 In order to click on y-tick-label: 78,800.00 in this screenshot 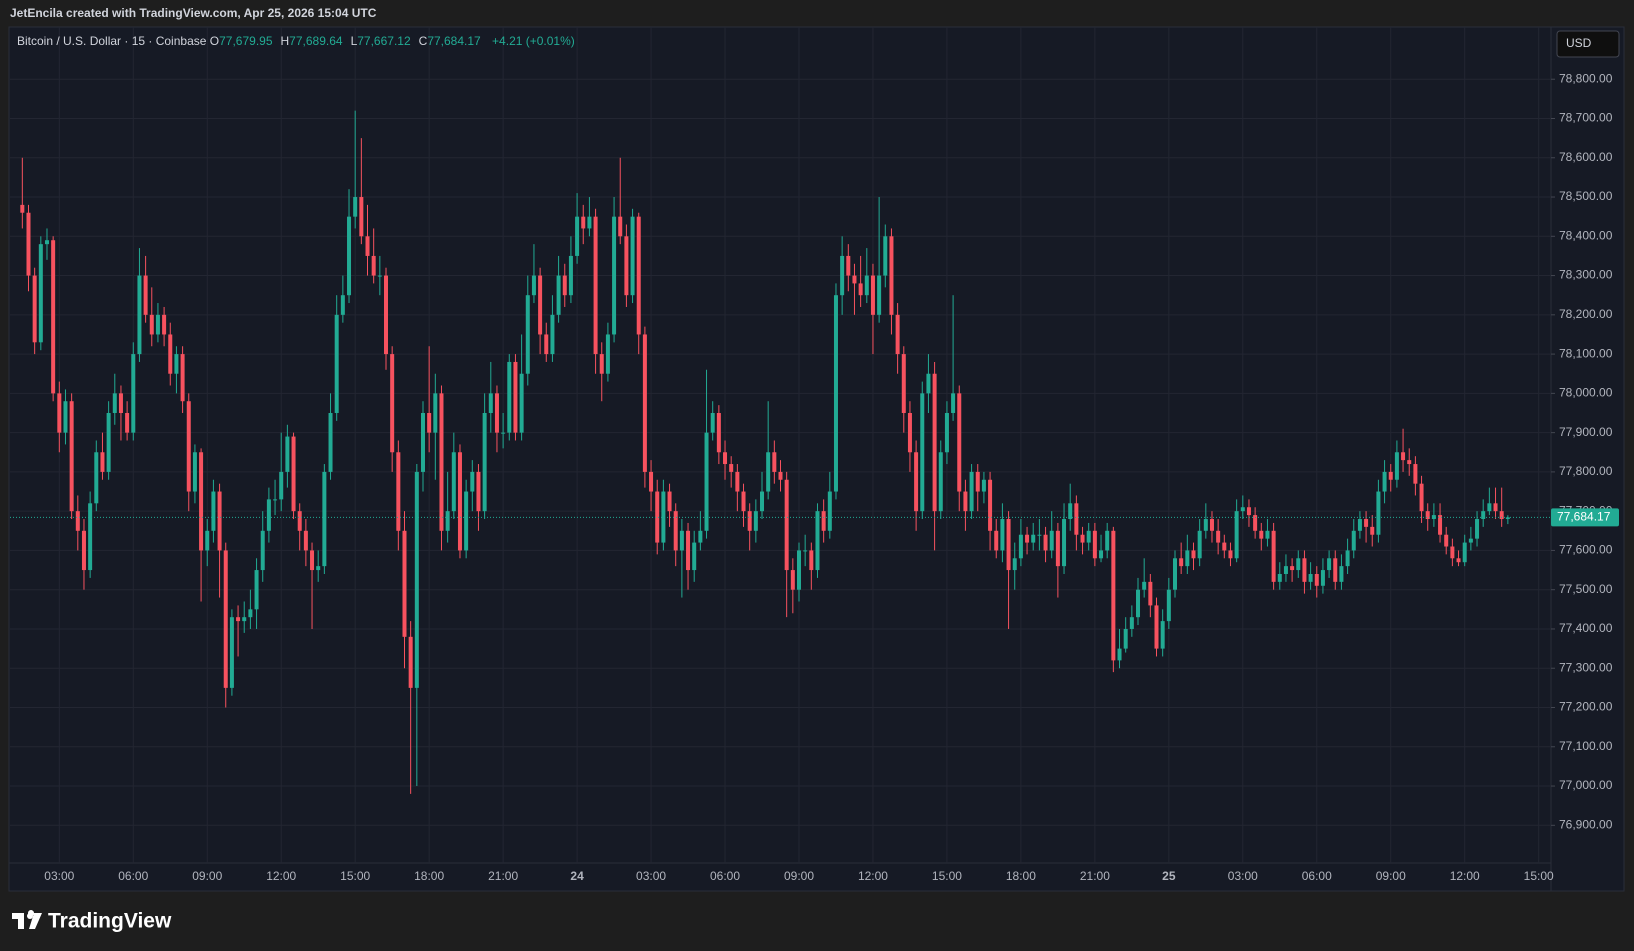, I will do `click(1586, 78)`.